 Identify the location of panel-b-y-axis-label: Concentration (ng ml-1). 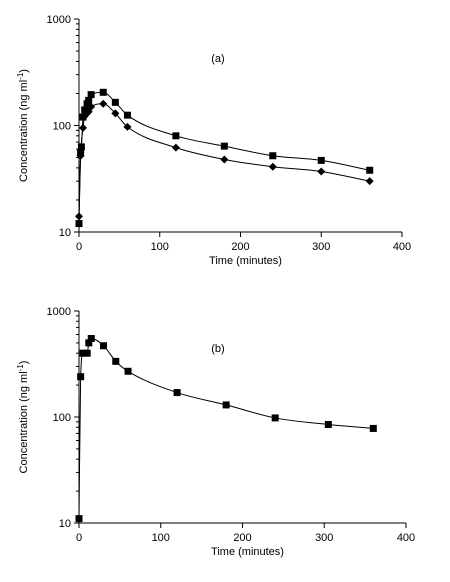
(23, 417).